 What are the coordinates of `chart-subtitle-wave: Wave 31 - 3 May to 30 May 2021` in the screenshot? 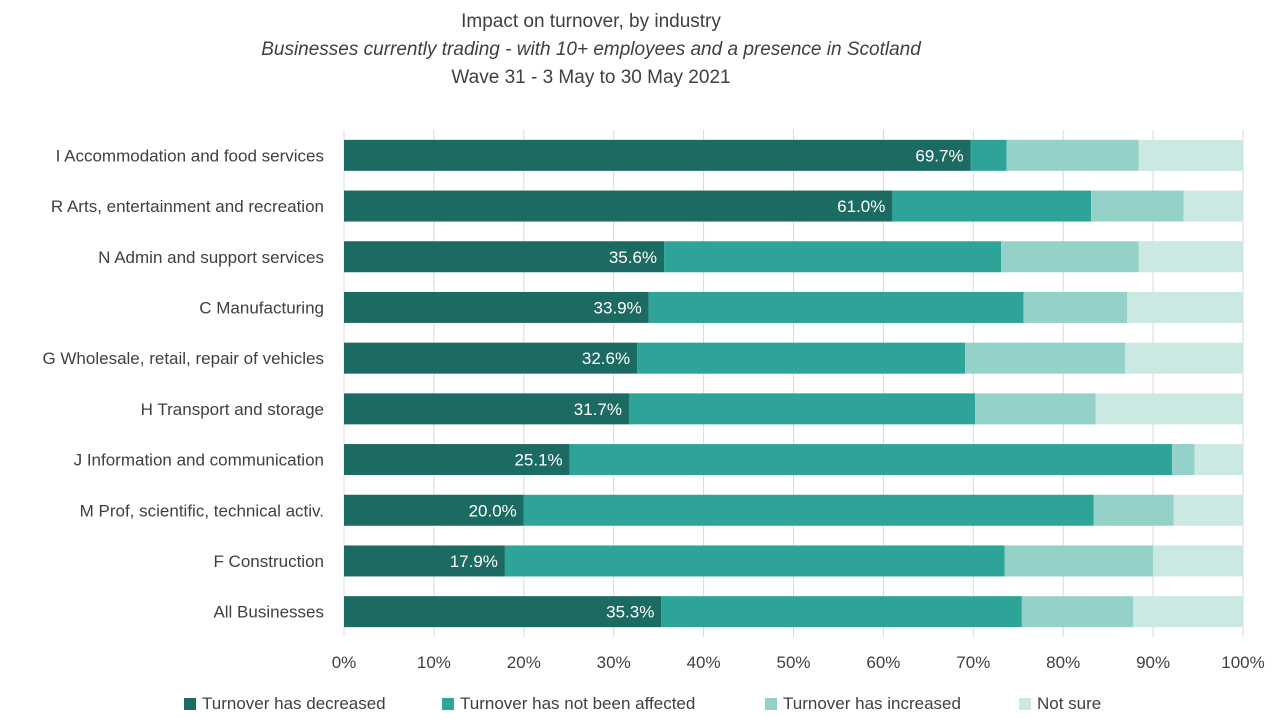 It's located at (591, 77).